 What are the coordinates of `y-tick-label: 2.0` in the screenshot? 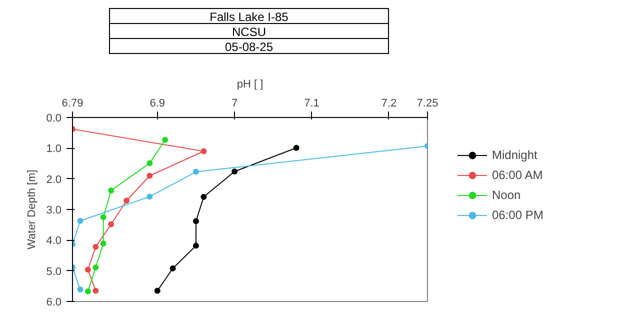 It's located at (54, 180).